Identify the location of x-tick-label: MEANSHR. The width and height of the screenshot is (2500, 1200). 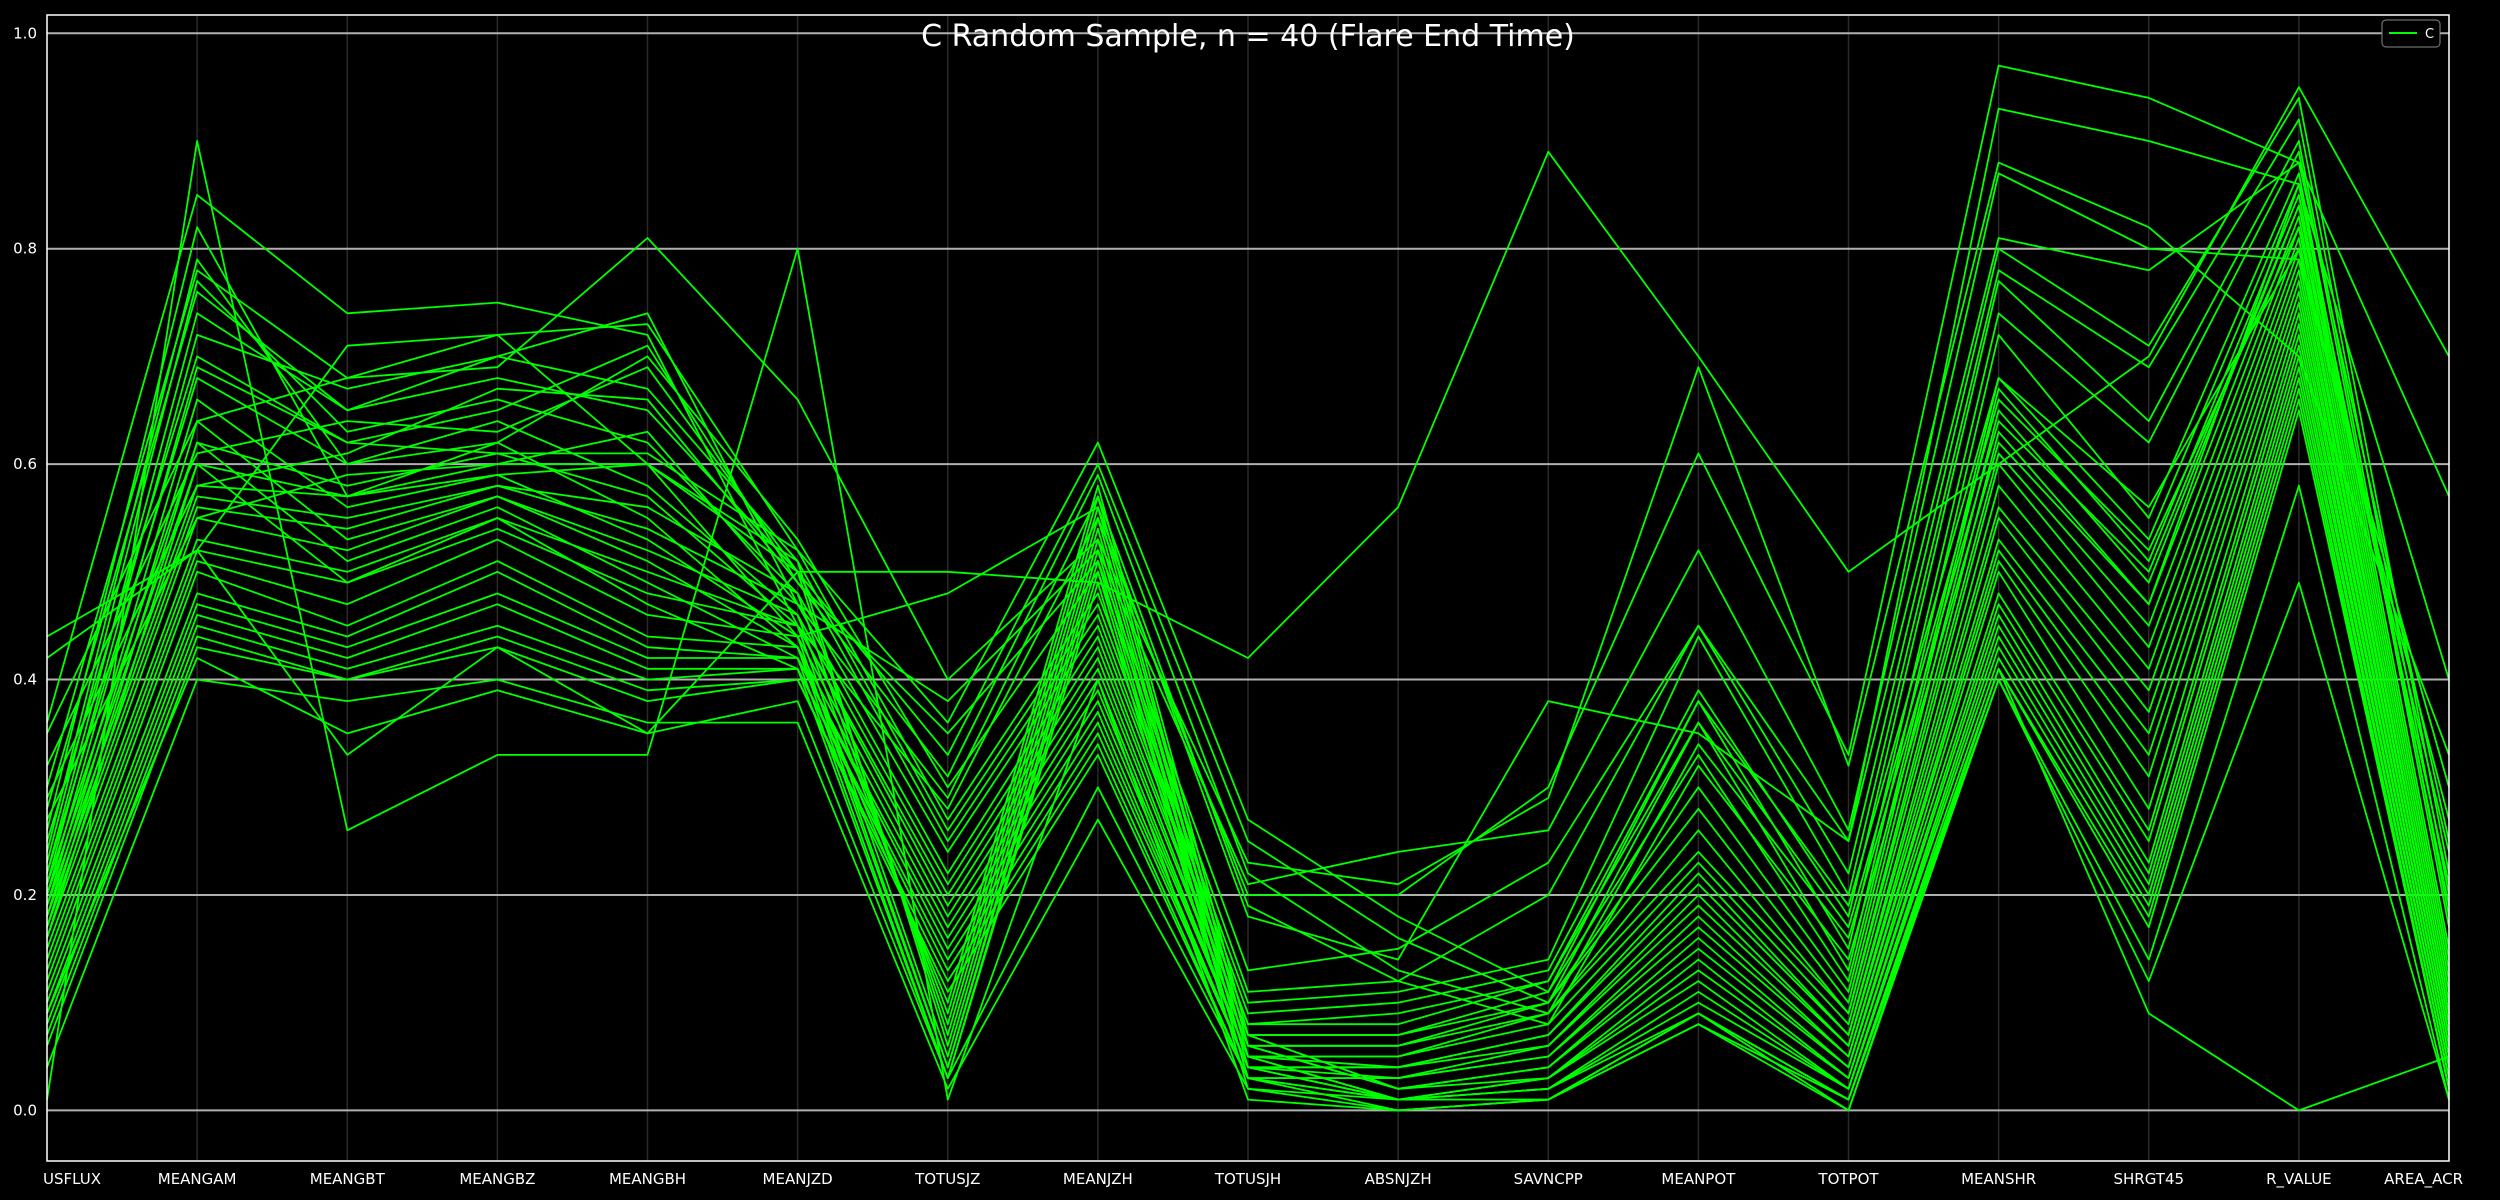
(1998, 1179).